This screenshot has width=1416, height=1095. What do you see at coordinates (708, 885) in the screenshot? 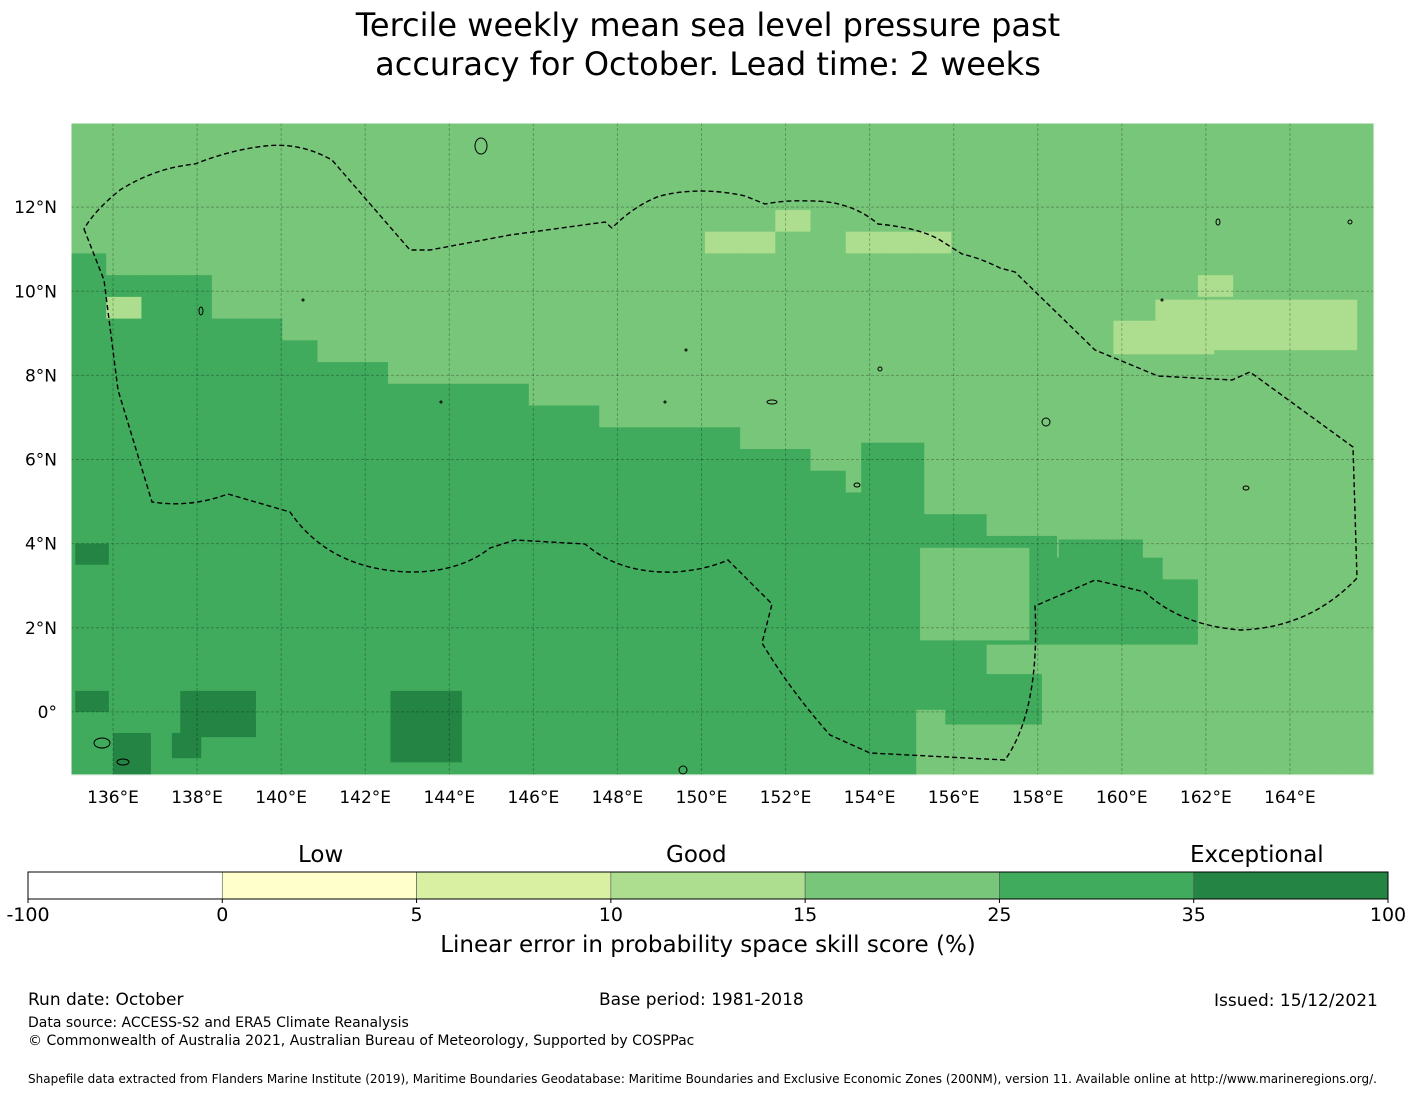
I see `colorbar` at bounding box center [708, 885].